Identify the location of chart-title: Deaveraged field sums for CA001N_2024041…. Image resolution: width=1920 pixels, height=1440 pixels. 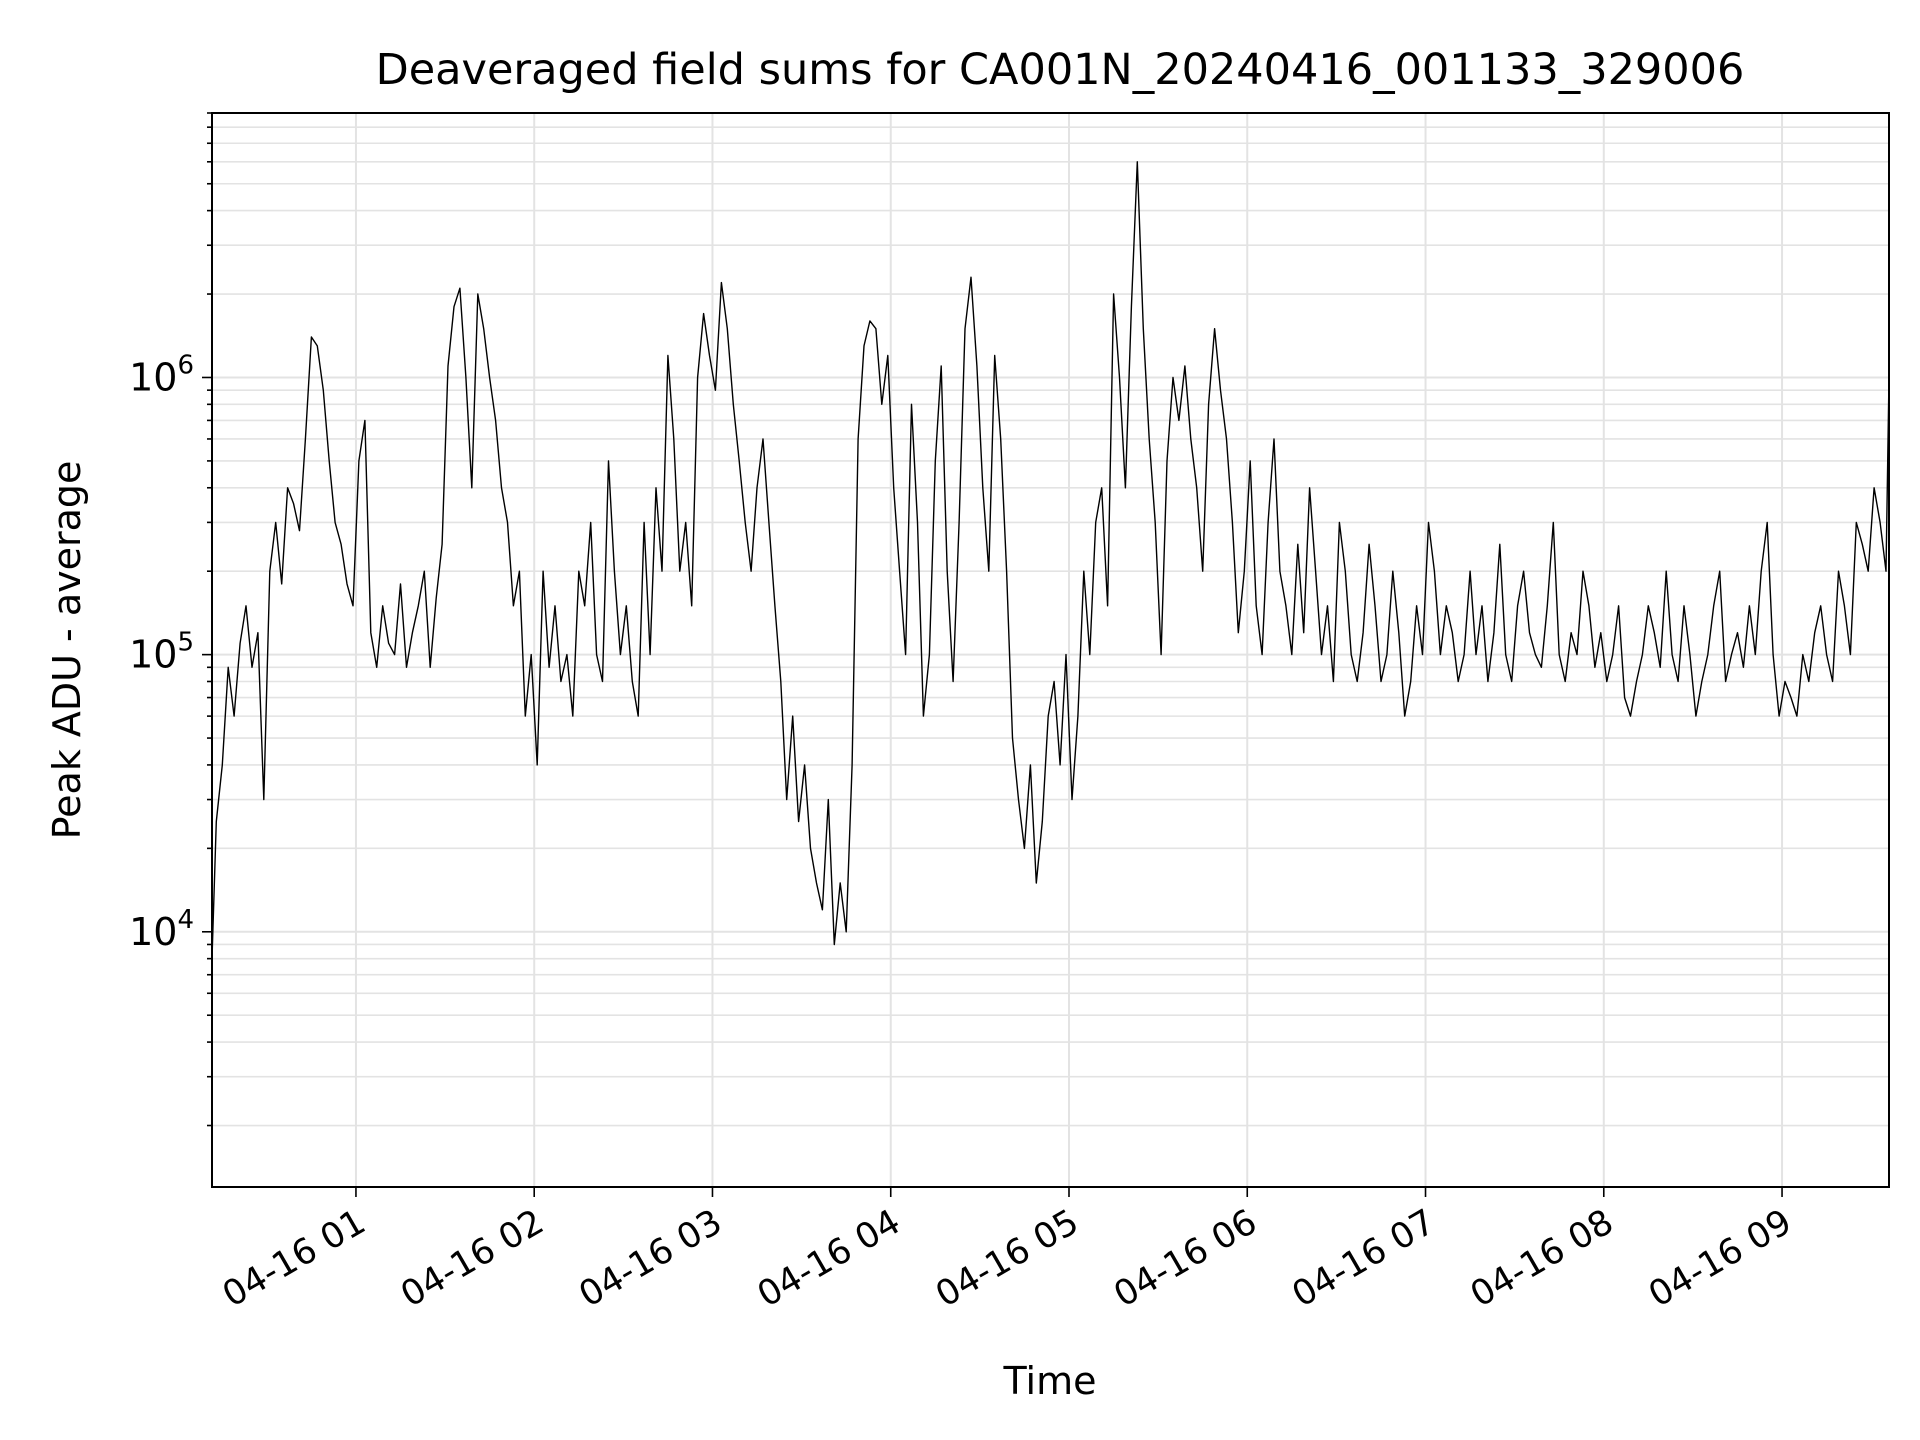
(1060, 70).